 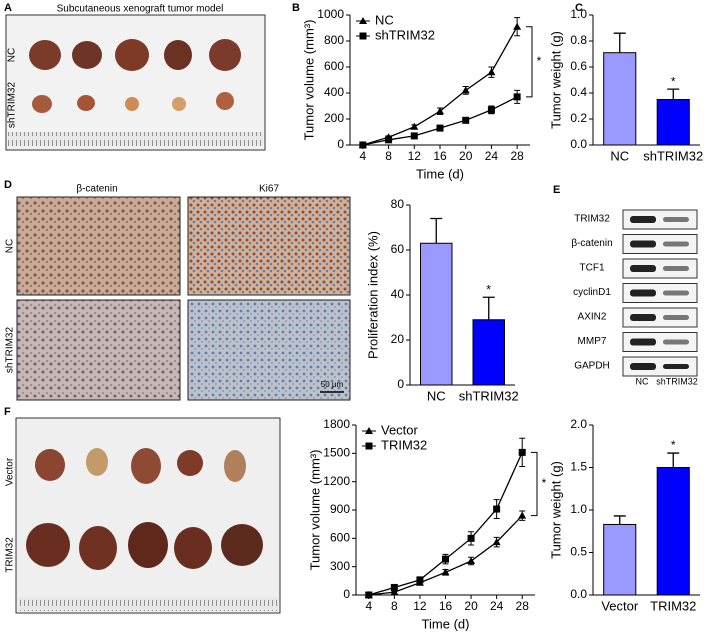 What do you see at coordinates (10, 471) in the screenshot?
I see `row-label: Vector` at bounding box center [10, 471].